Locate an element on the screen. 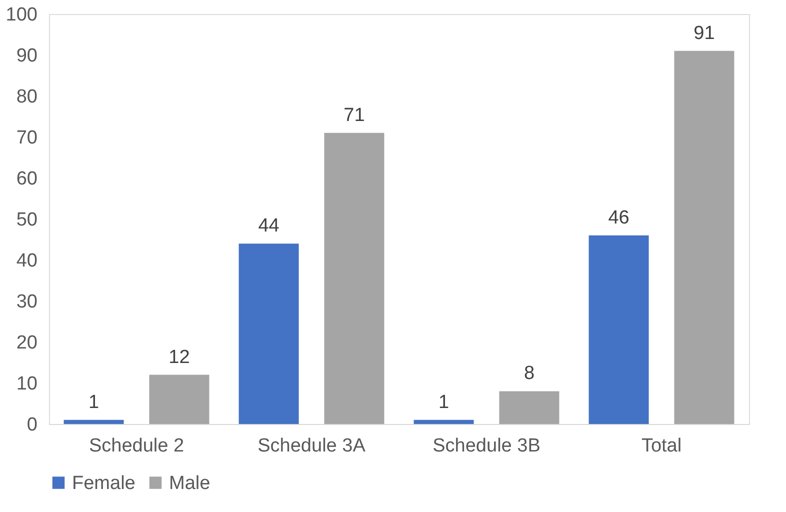  x-tick-label: Schedule 2 is located at coordinates (136, 446).